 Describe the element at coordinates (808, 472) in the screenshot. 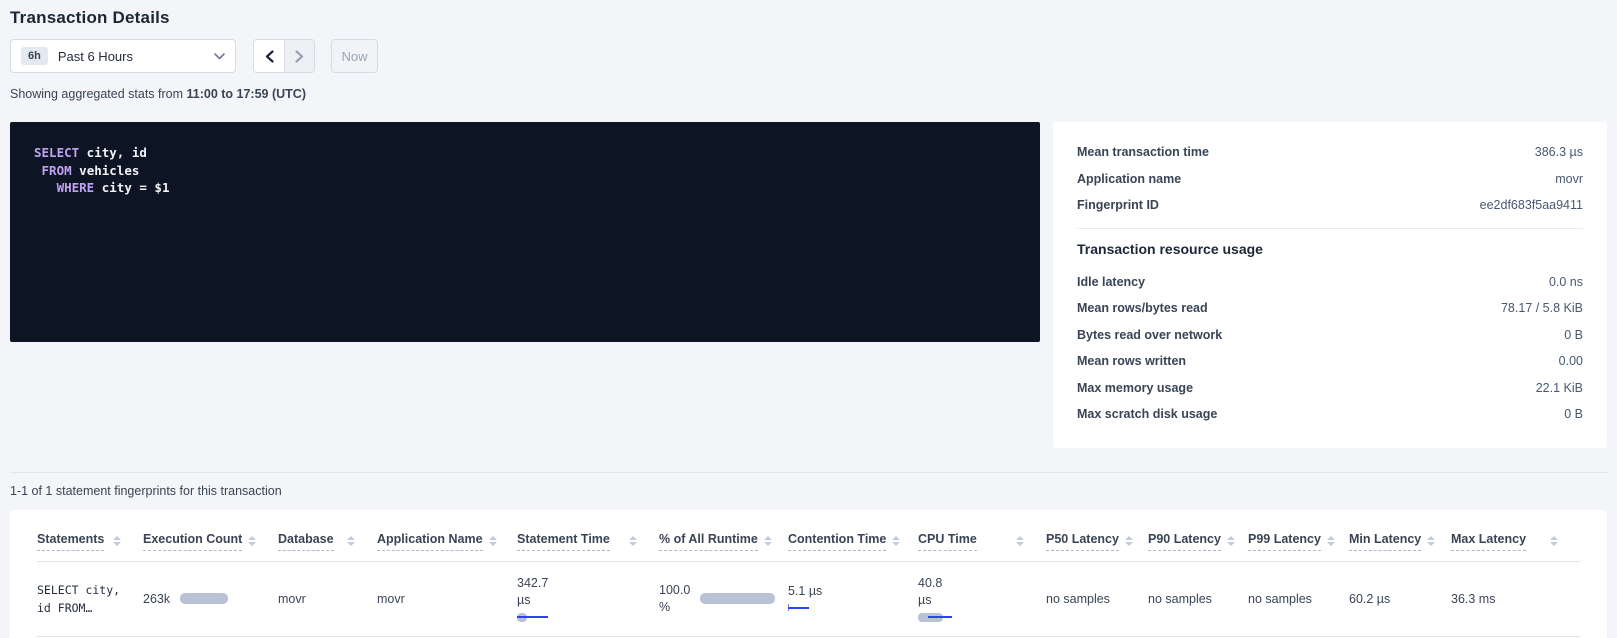

I see `section-divider` at that location.